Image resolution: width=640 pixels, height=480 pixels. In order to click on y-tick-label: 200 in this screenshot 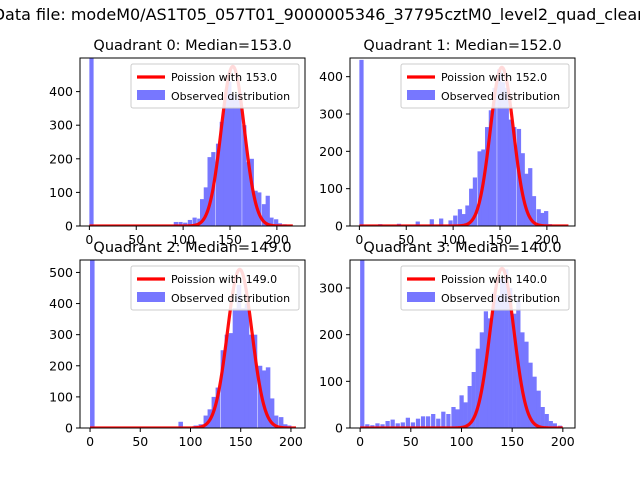, I will do `click(61, 158)`.